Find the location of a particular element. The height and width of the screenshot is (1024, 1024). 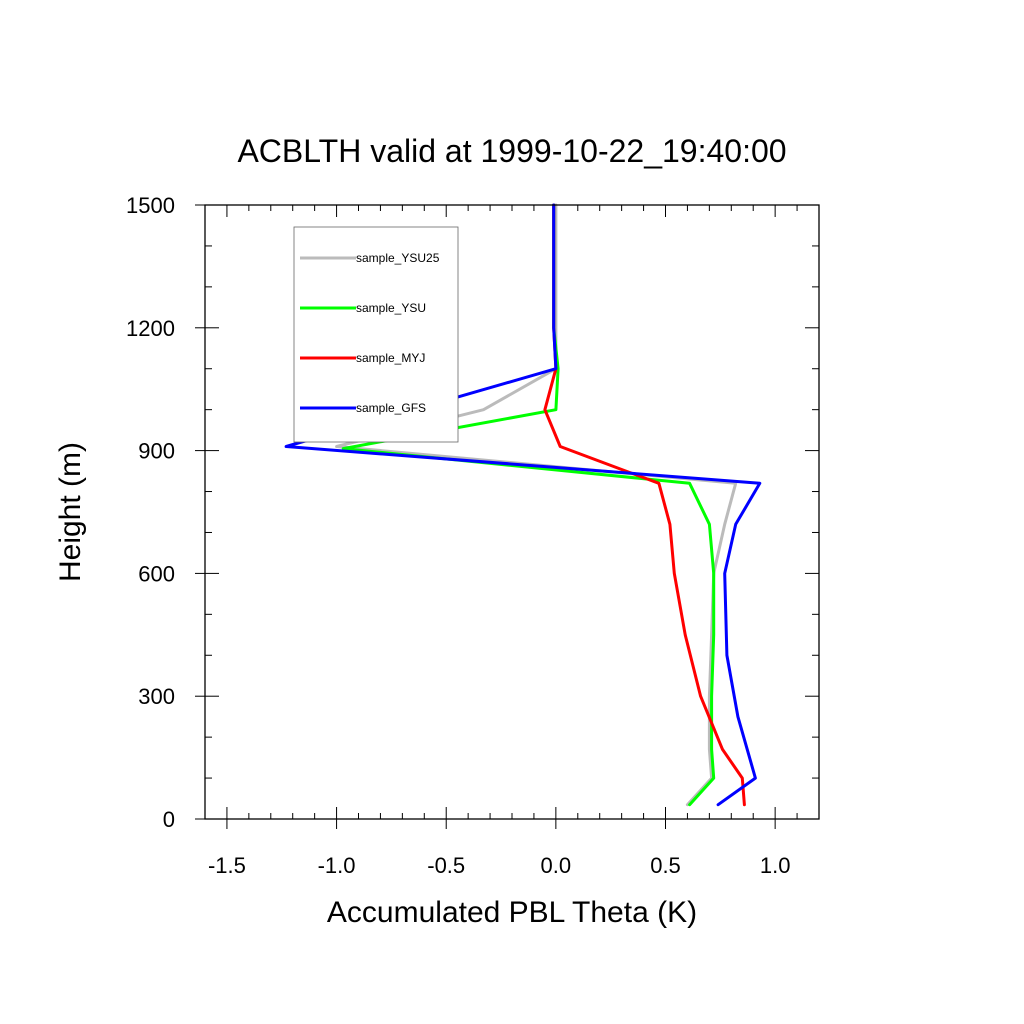

x-tick-label: -0.5 is located at coordinates (446, 865).